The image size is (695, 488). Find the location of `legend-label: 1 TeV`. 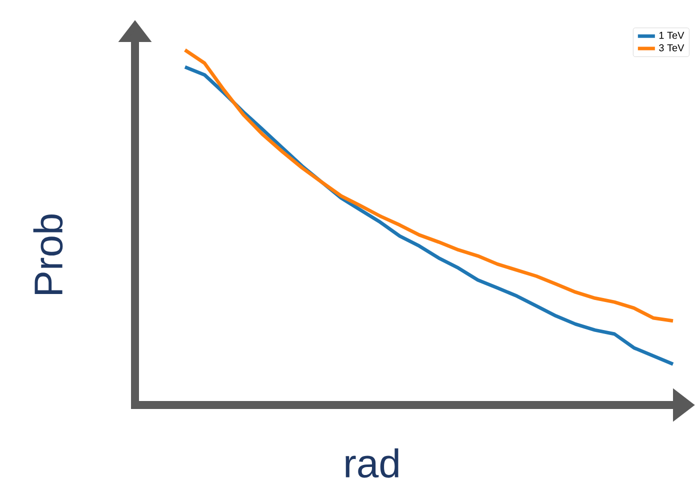

legend-label: 1 TeV is located at coordinates (671, 35).